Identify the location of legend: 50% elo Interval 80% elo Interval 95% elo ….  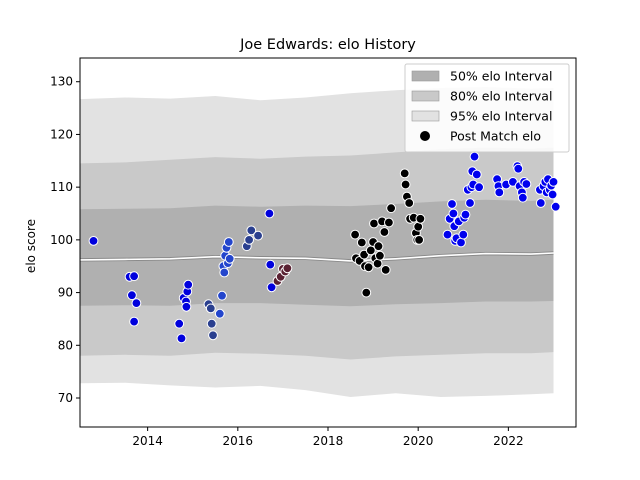
(487, 108).